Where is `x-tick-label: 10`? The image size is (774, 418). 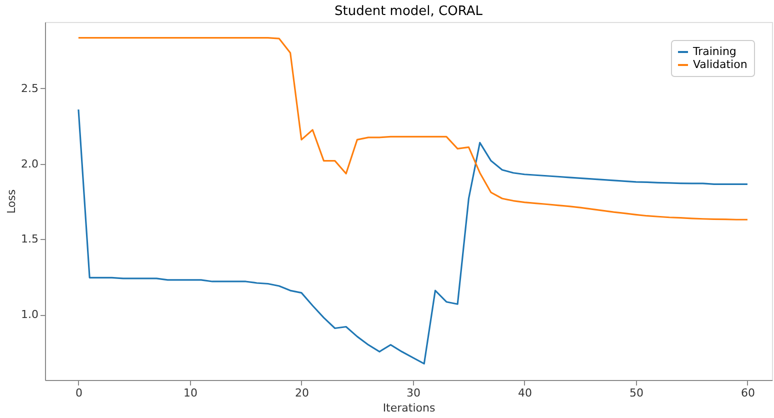
x-tick-label: 10 is located at coordinates (190, 393).